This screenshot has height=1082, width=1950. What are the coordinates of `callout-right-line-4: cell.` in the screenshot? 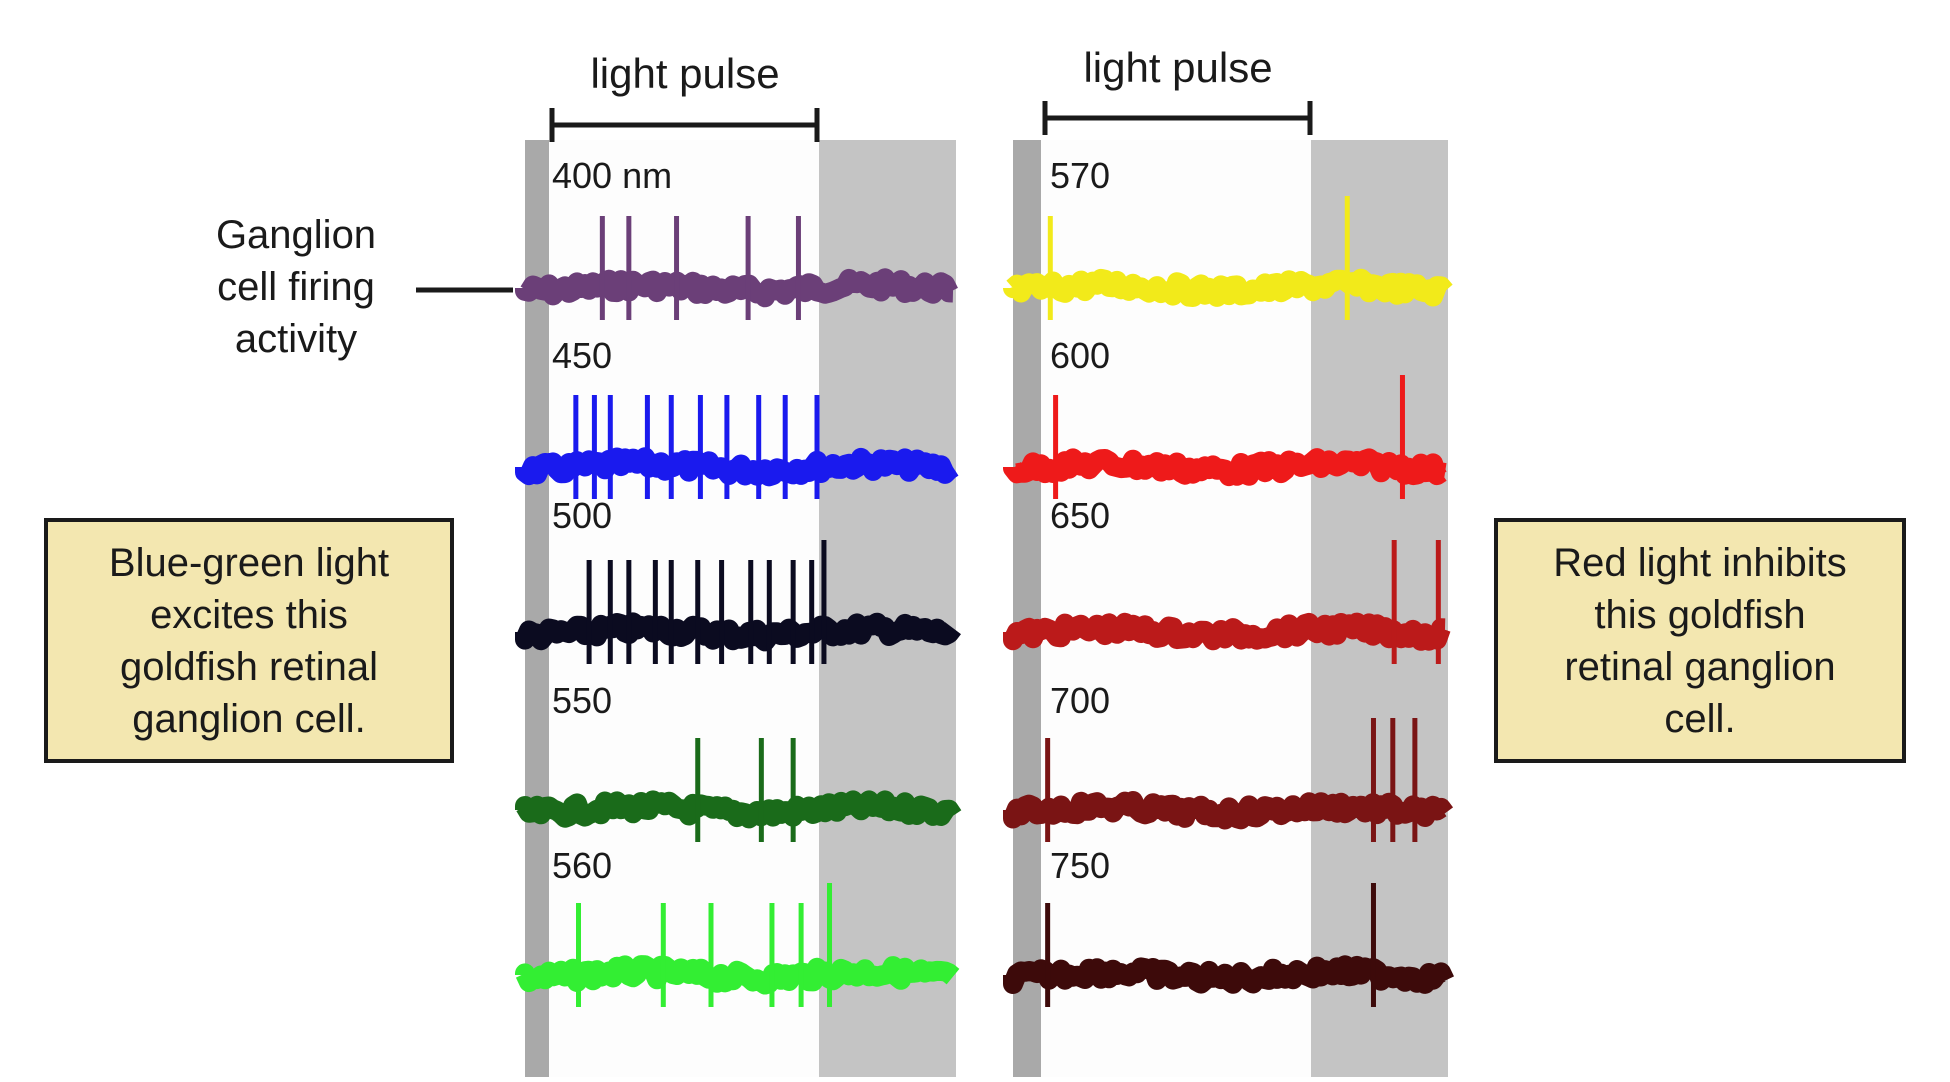 It's located at (1700, 718).